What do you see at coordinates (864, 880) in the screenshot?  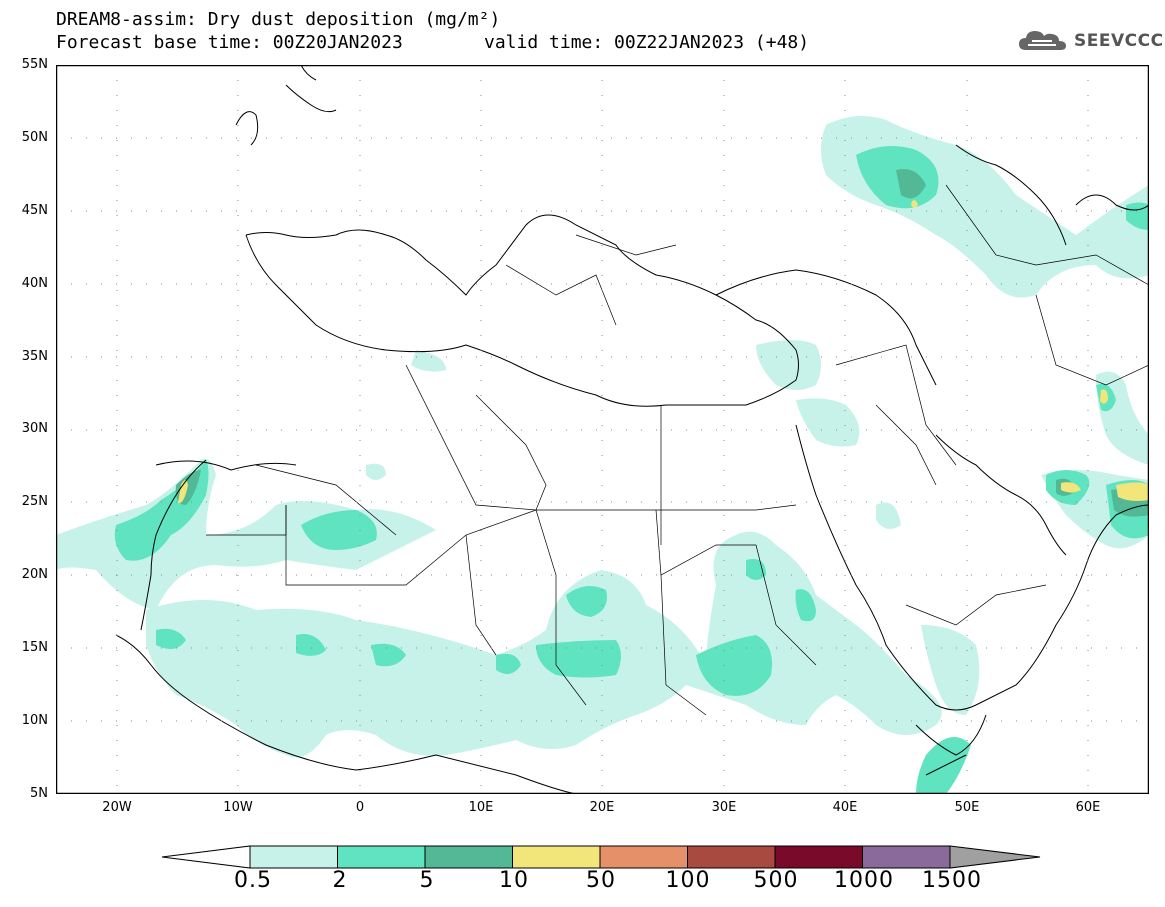 I see `legend-label: 1000` at bounding box center [864, 880].